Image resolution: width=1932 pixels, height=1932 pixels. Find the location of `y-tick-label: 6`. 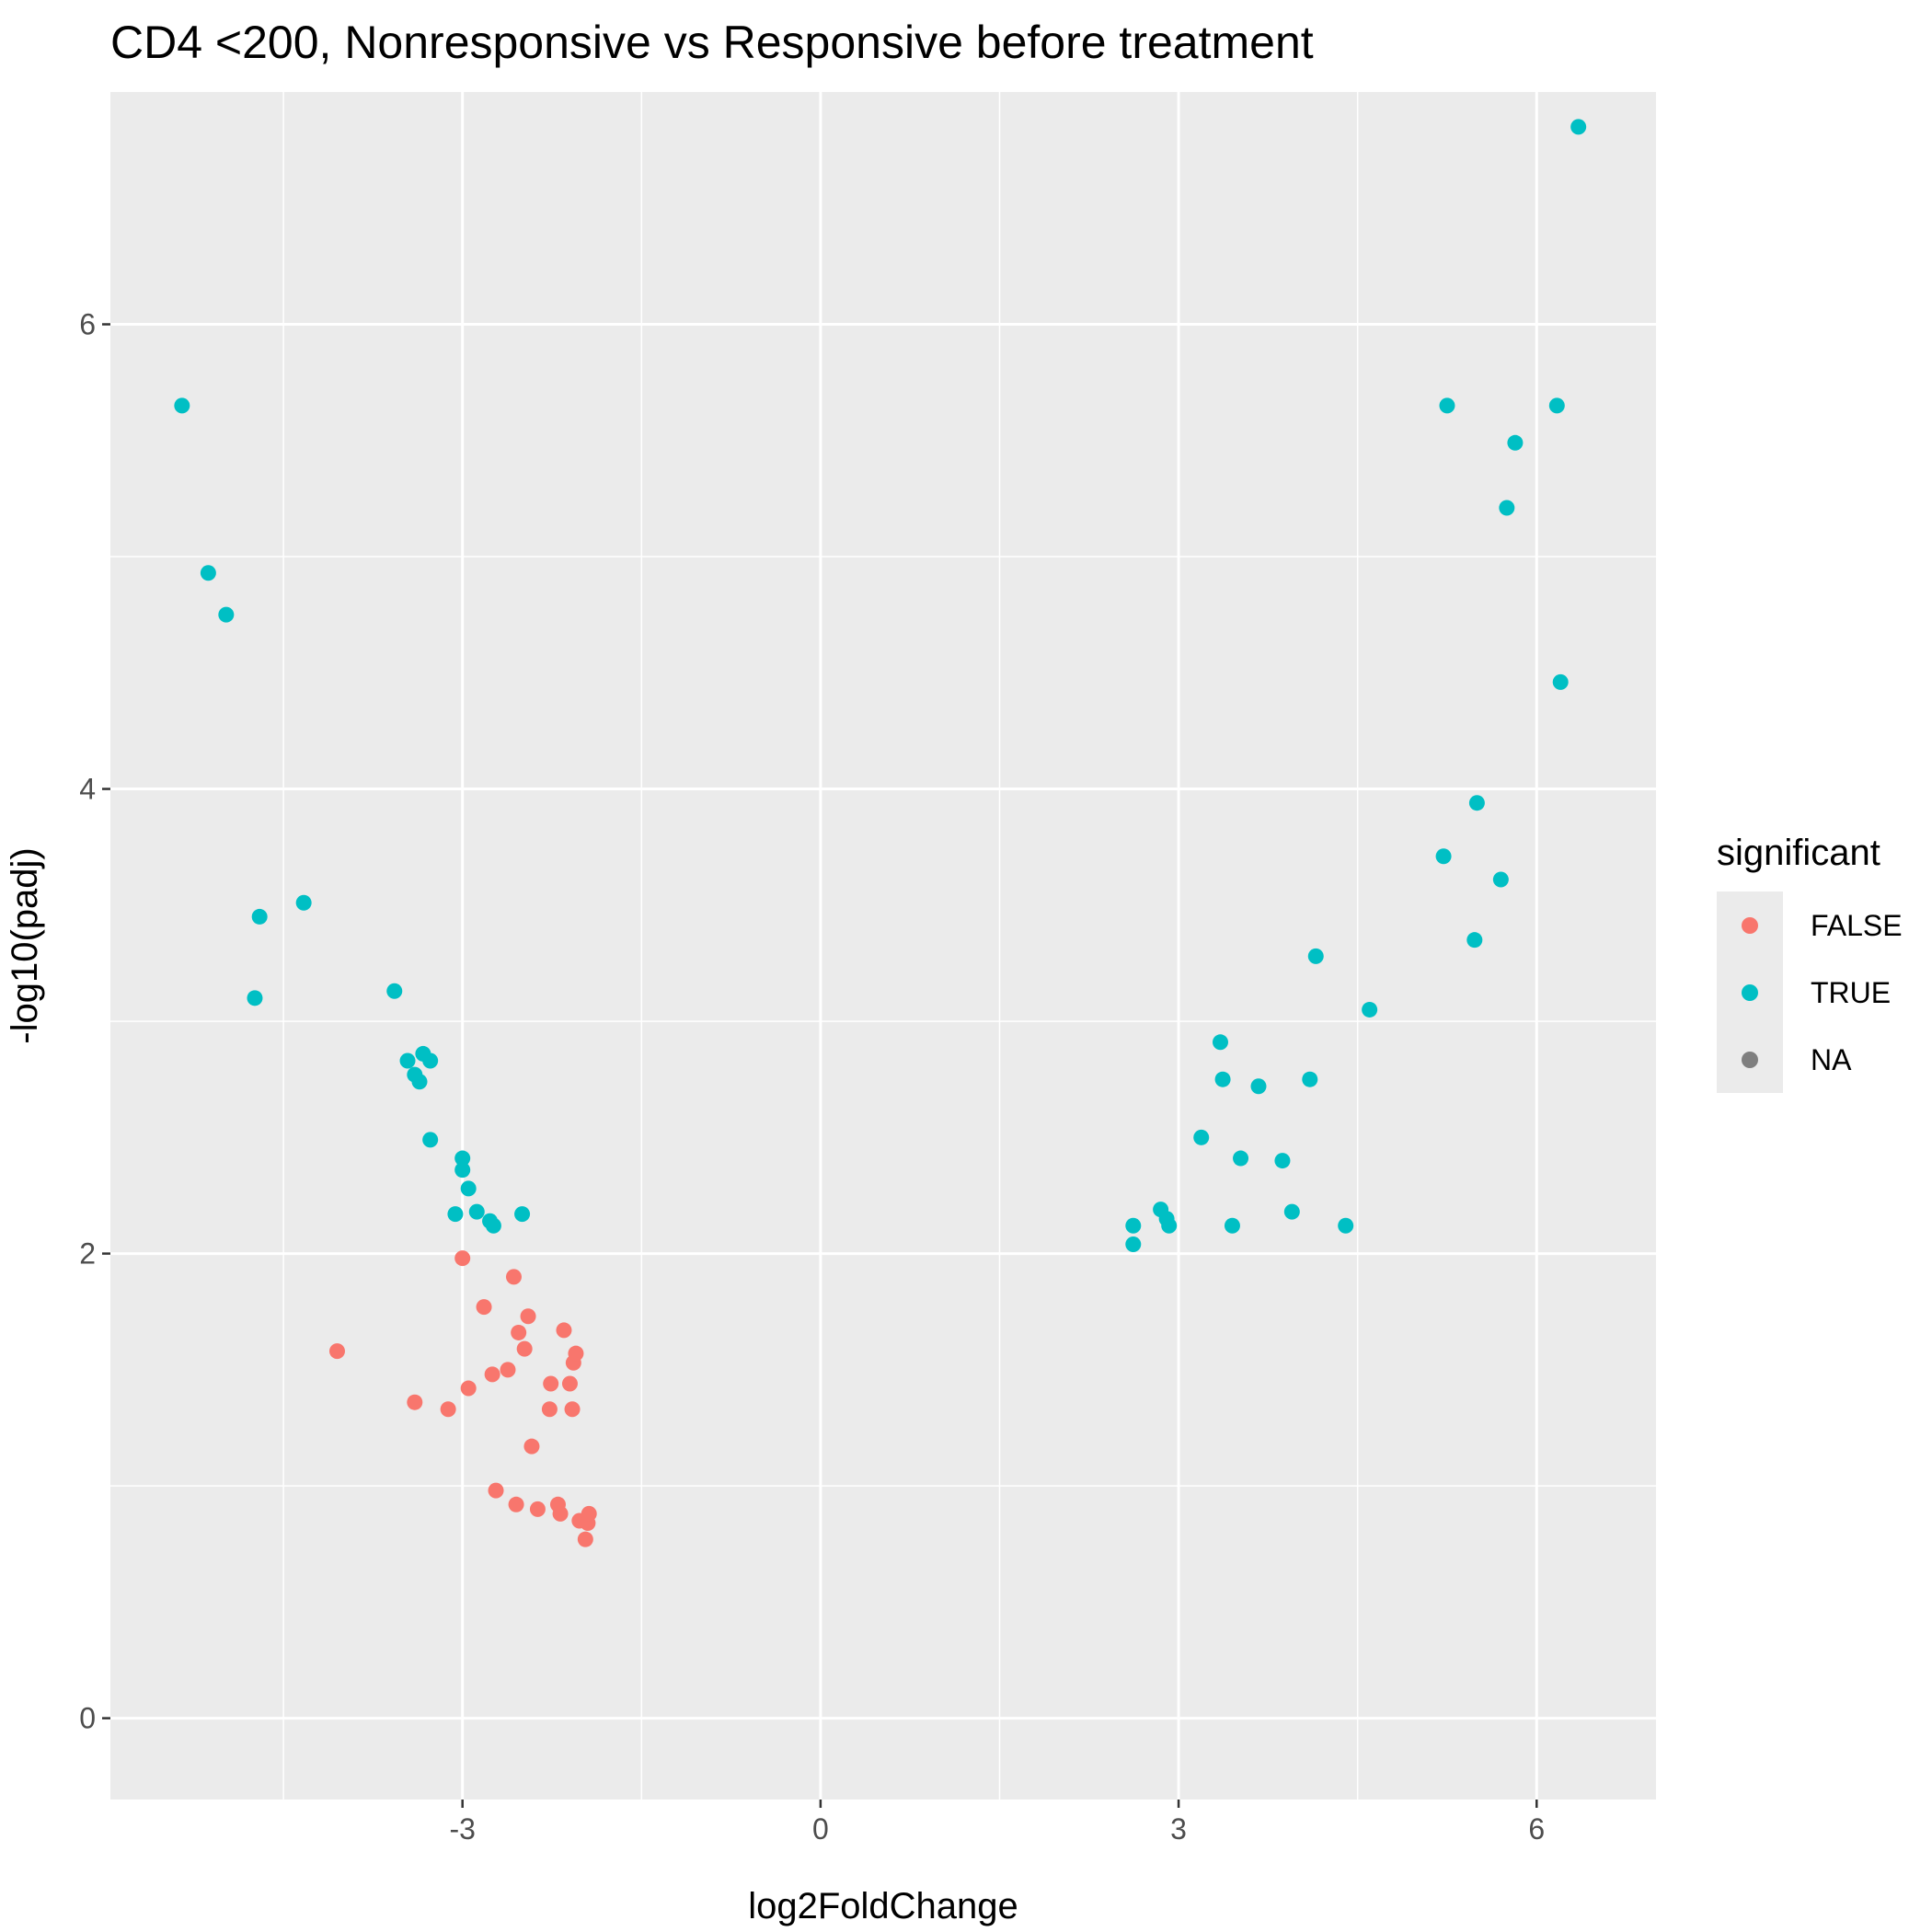

y-tick-label: 6 is located at coordinates (87, 324).